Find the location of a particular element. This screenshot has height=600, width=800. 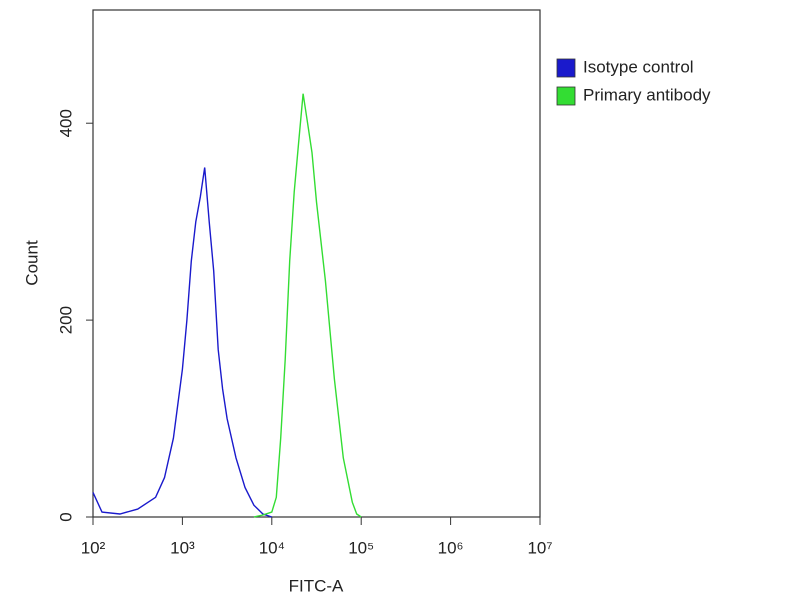

legend-label: Isotype control is located at coordinates (638, 66).